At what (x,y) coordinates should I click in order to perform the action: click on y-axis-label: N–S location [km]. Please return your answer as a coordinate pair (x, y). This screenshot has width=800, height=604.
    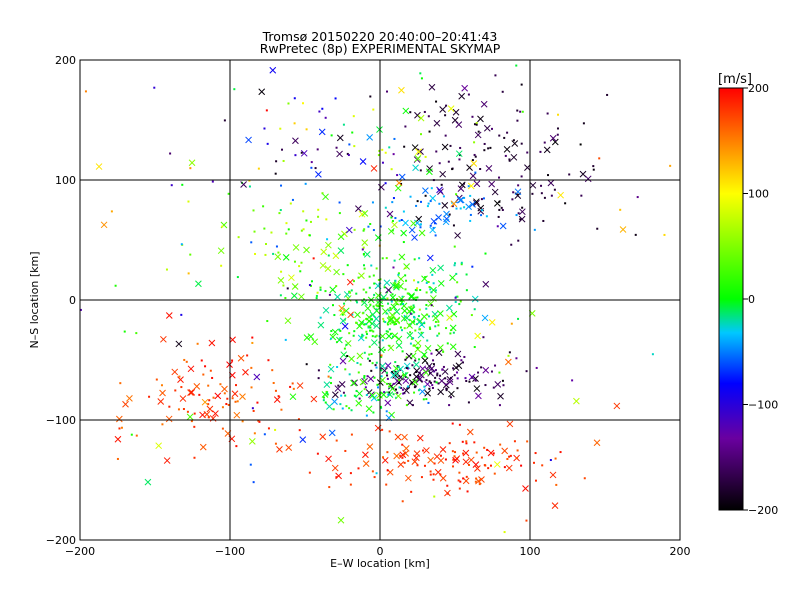
    Looking at the image, I should click on (34, 299).